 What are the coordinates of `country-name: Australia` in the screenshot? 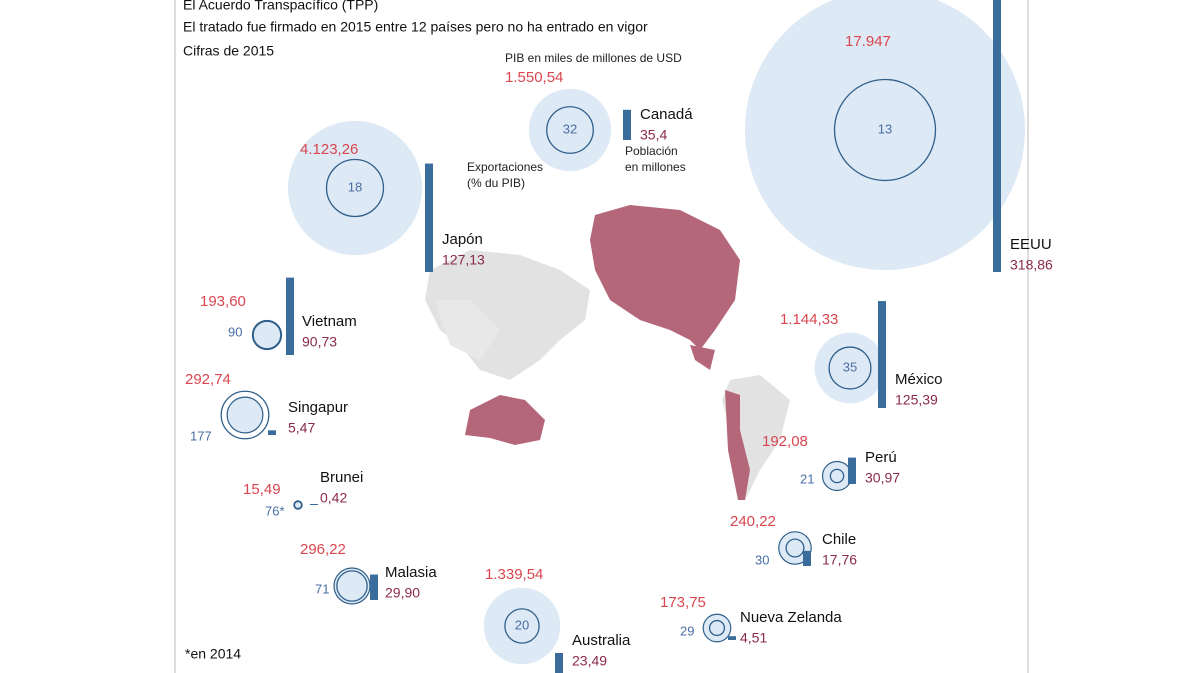 It's located at (601, 640).